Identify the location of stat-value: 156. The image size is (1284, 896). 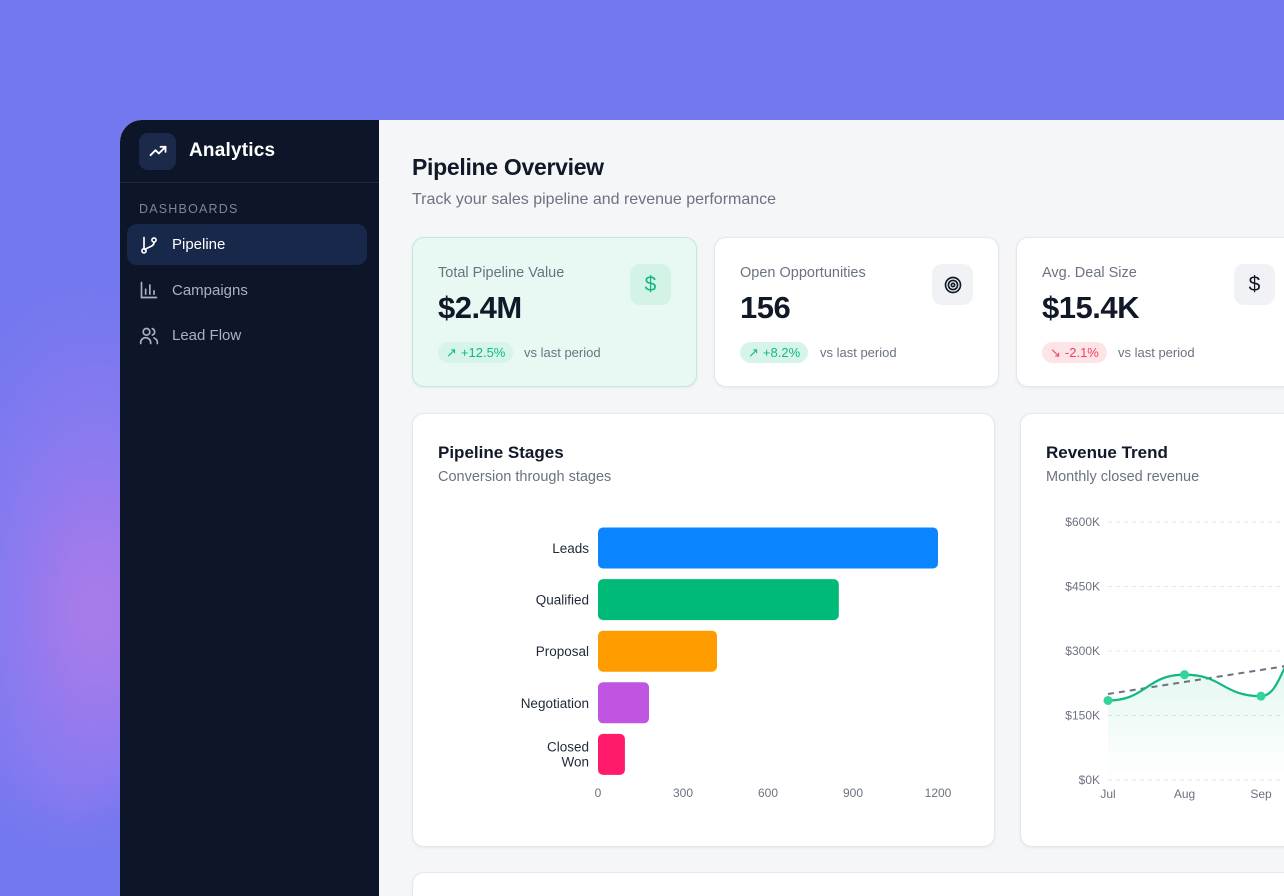
(765, 307).